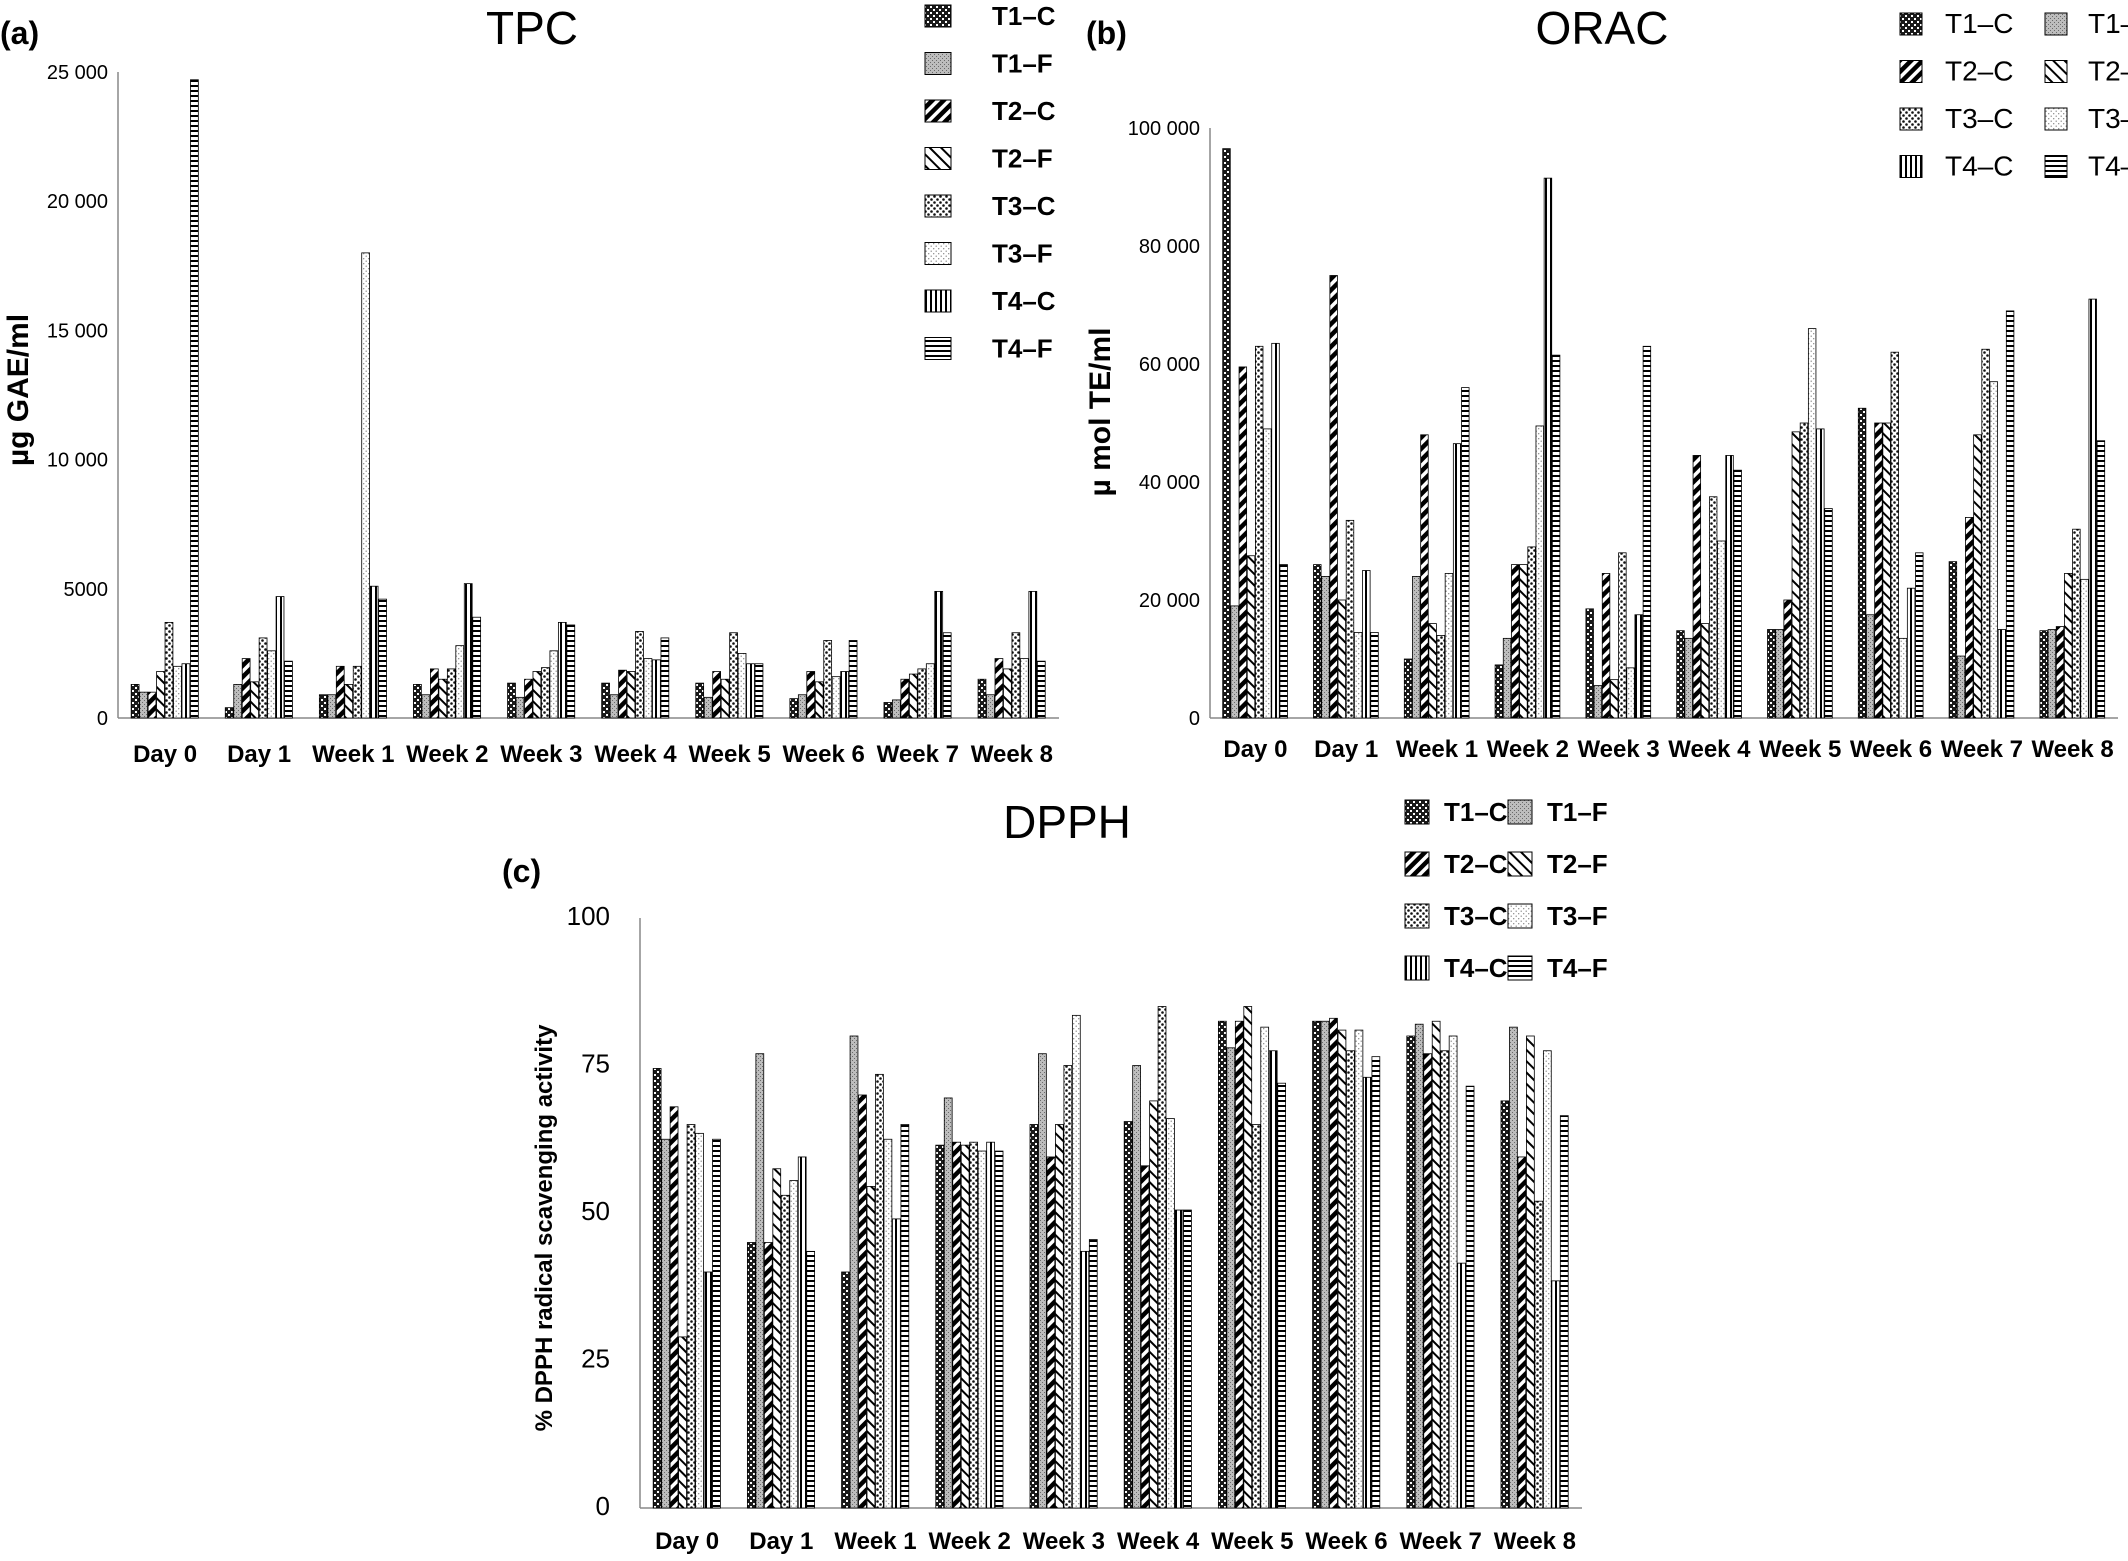 This screenshot has height=1561, width=2128. Describe the element at coordinates (1164, 424) in the screenshot. I see `orac-y-ticks: 0 20 000 40 000 60 000 80 000 100 000` at that location.